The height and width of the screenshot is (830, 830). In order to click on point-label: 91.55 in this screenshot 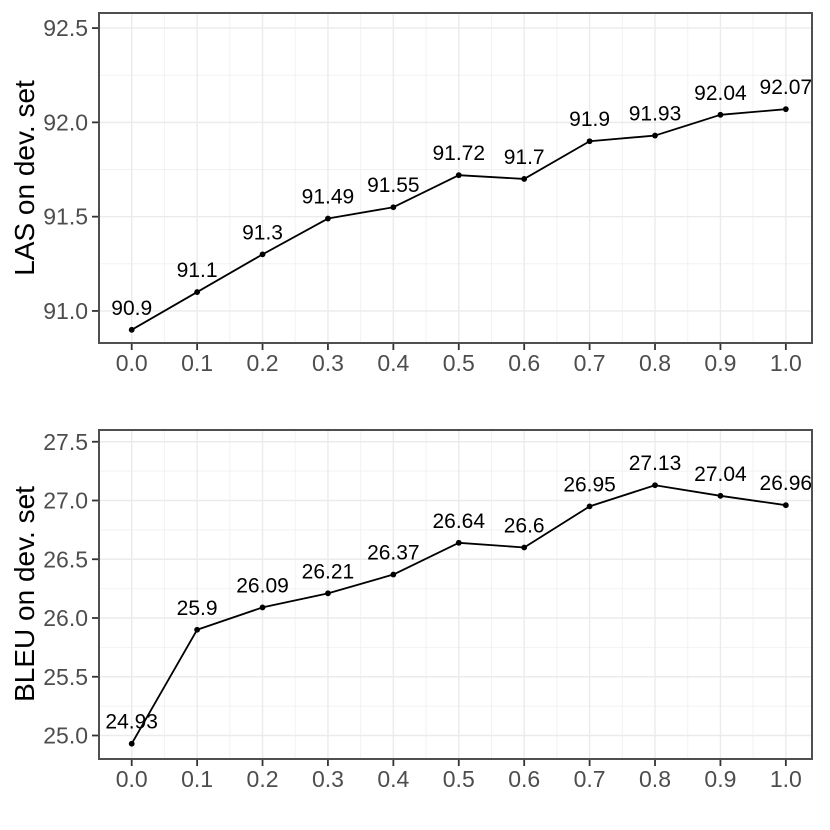, I will do `click(393, 185)`.